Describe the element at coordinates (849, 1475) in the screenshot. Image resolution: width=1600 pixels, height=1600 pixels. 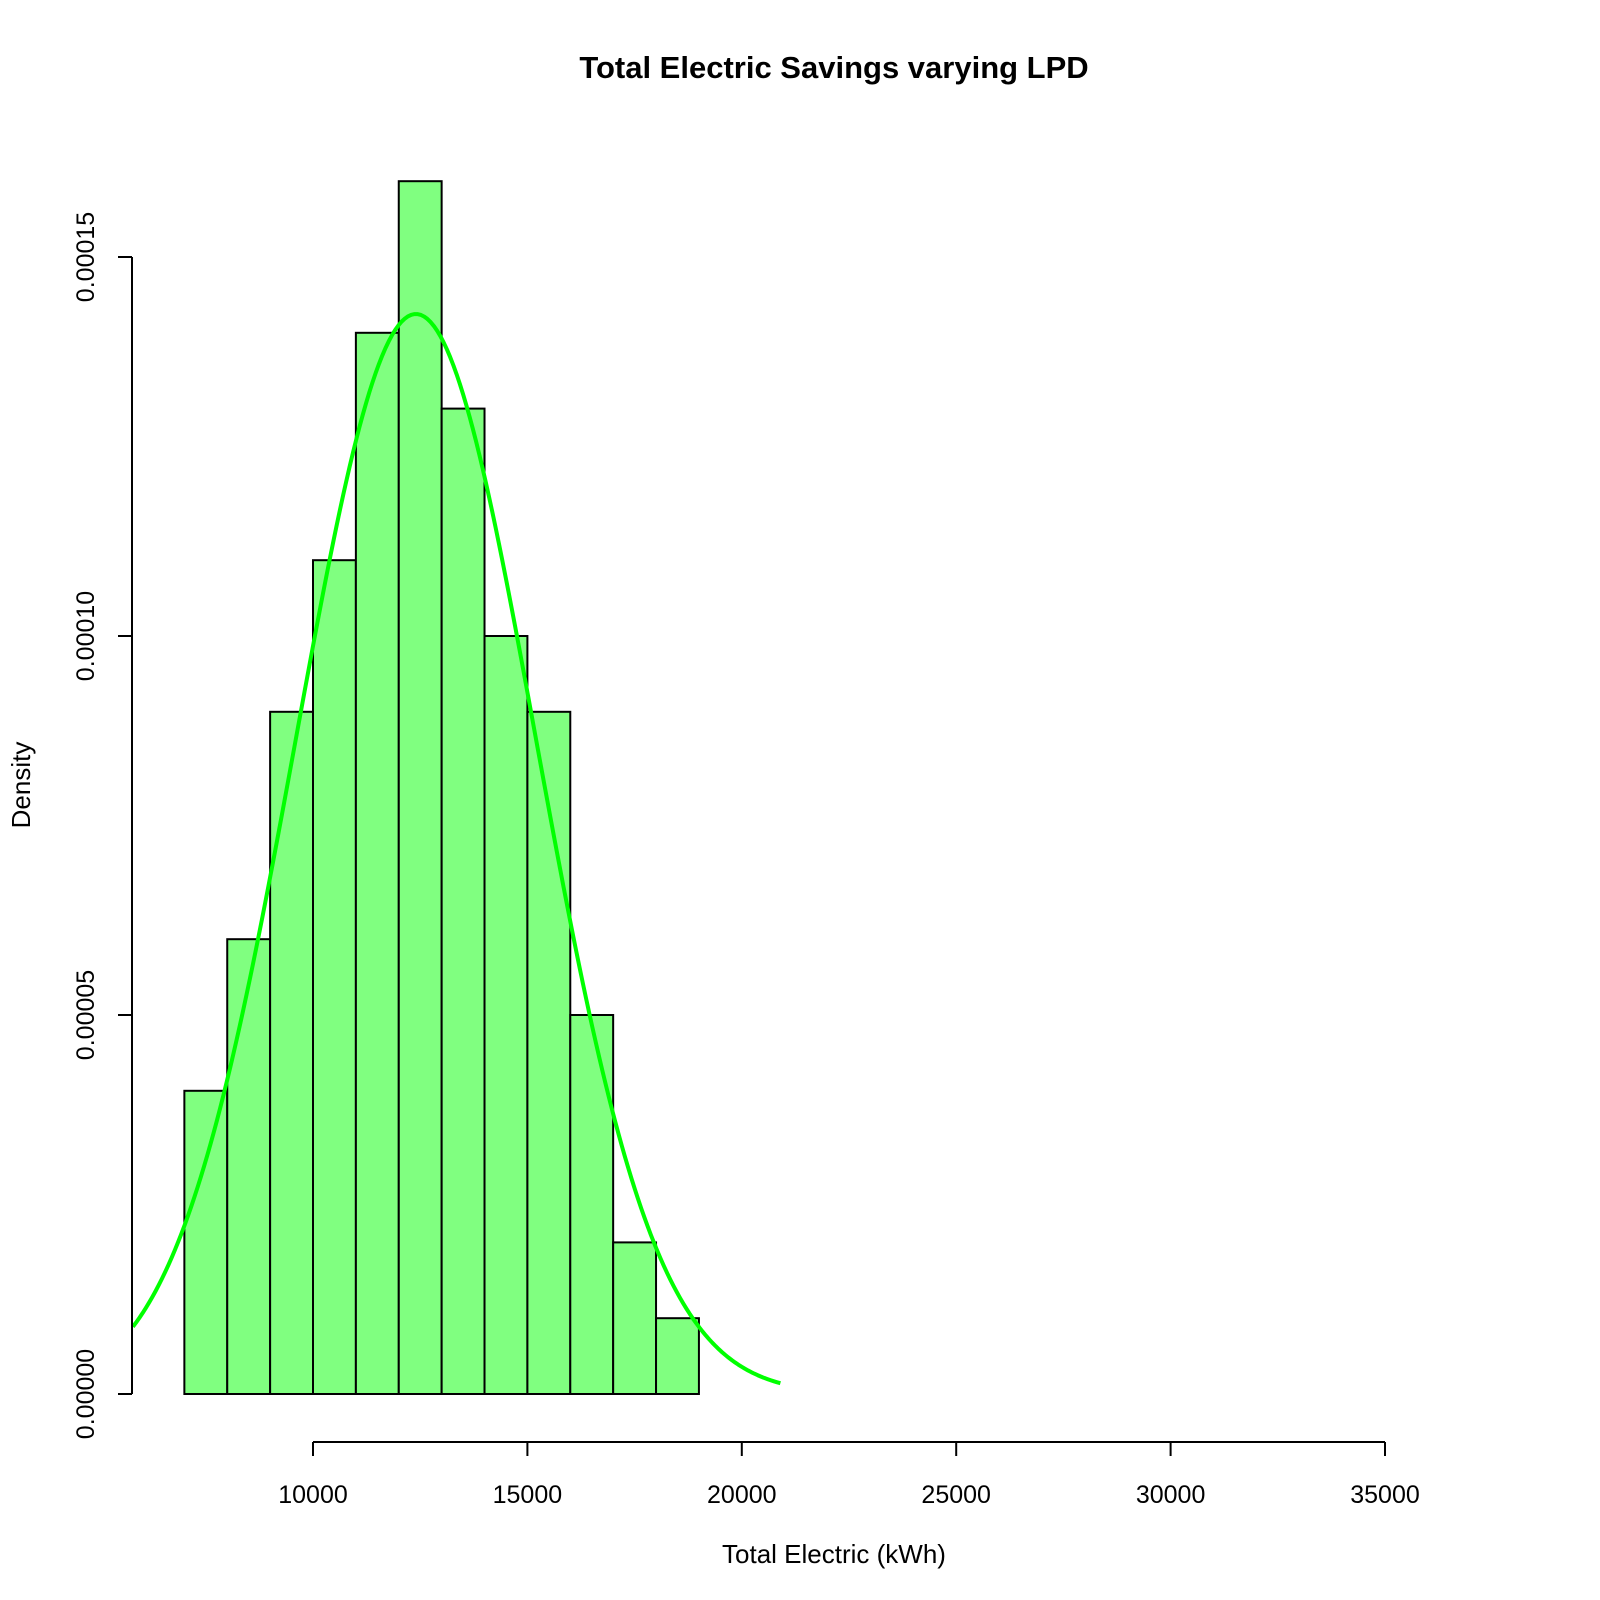
I see `x-axis: 10000 15000 20000 25000 30000 35000` at that location.